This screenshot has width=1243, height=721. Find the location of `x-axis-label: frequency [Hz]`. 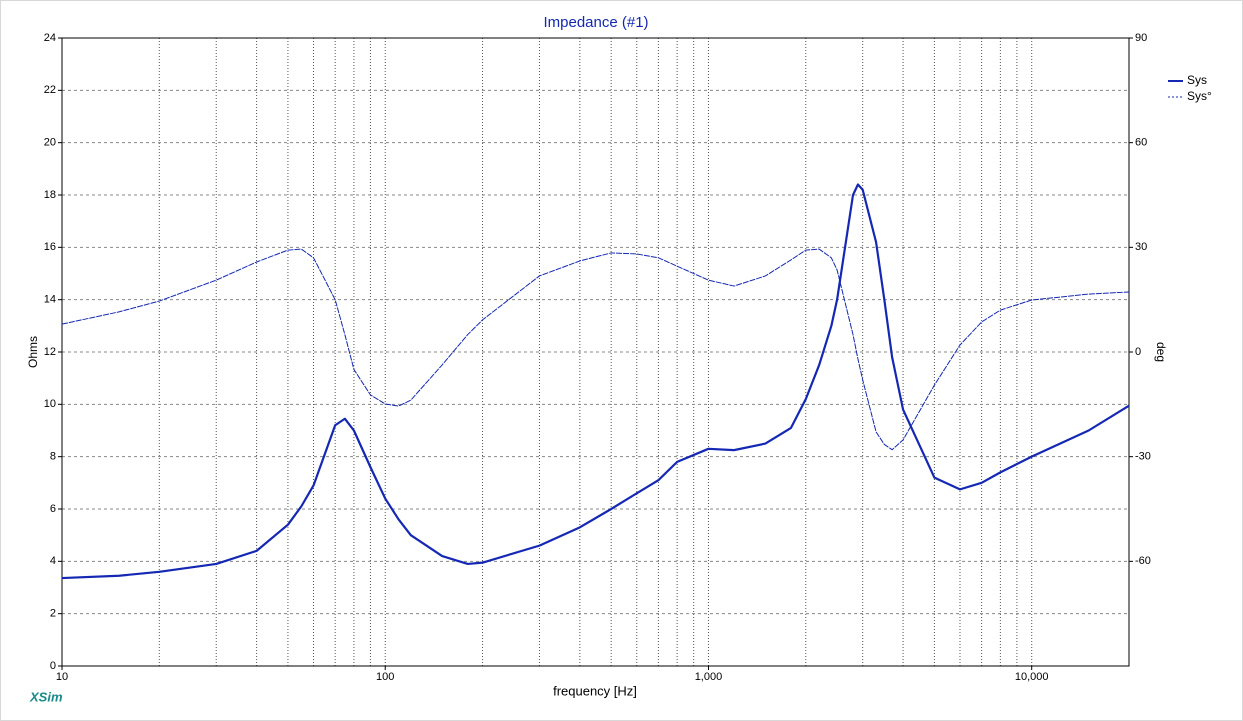

x-axis-label: frequency [Hz] is located at coordinates (595, 690).